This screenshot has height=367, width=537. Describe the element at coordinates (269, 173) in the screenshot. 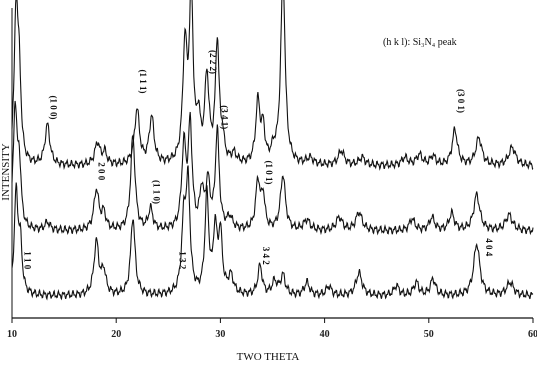

I see `peak-label: (1 0 1)` at that location.